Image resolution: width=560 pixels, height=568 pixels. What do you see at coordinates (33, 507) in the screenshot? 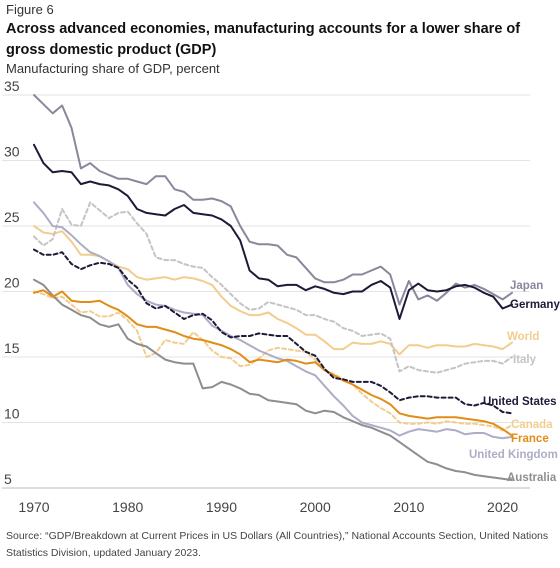
I see `x-tick-label: 1970` at bounding box center [33, 507].